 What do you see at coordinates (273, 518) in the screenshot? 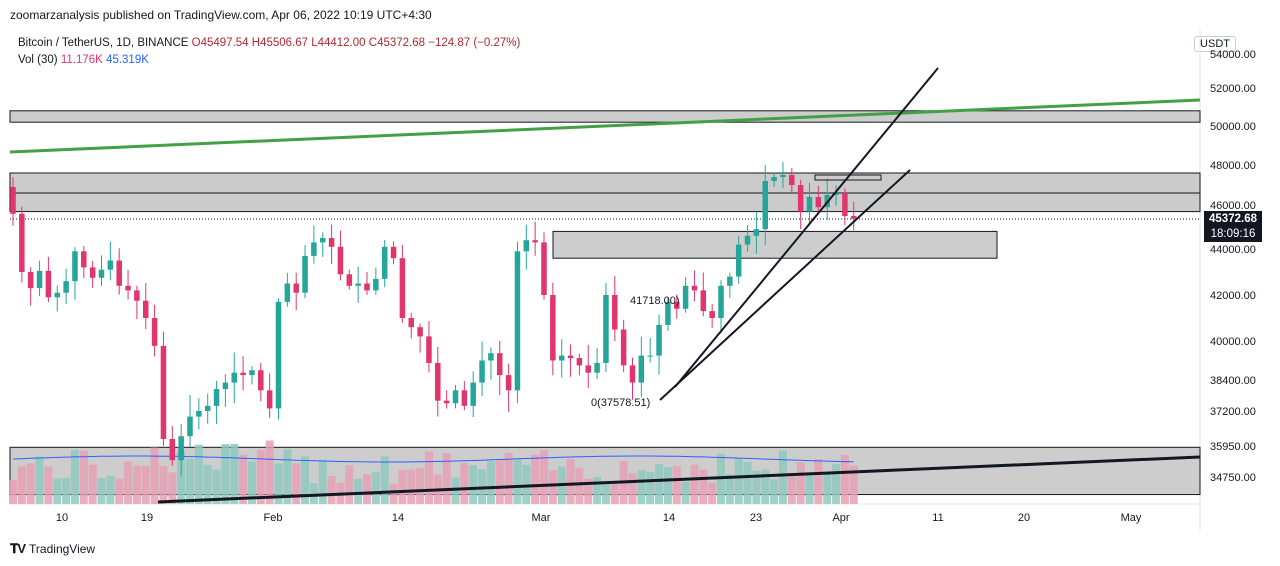
I see `x-tick-label: Feb` at bounding box center [273, 518].